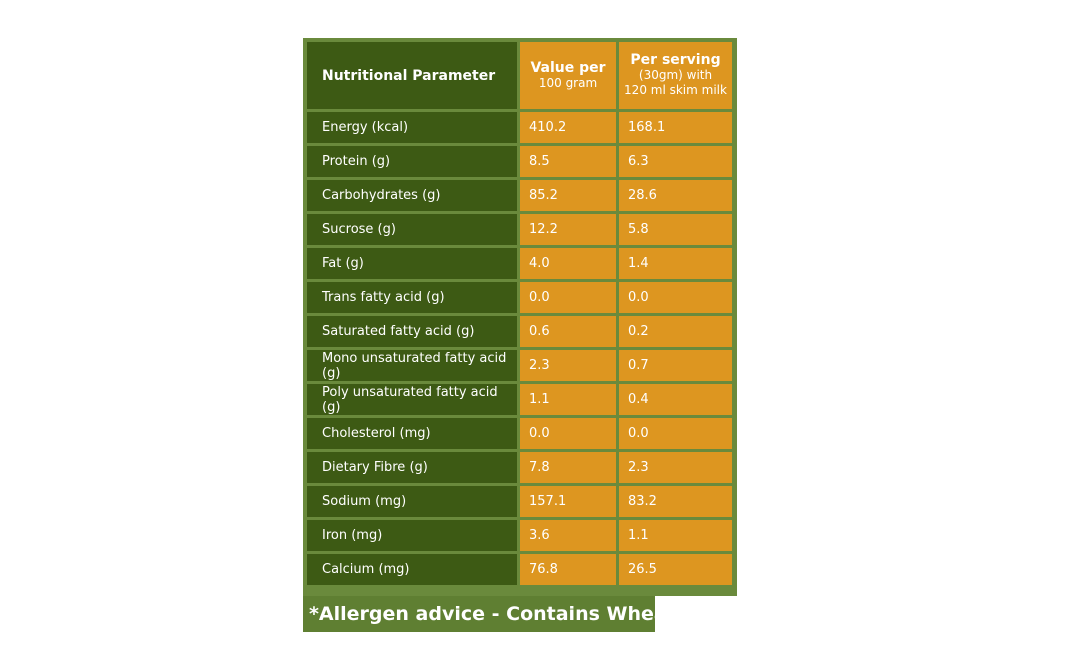 Image resolution: width=1068 pixels, height=671 pixels. What do you see at coordinates (675, 195) in the screenshot?
I see `row-value-per-serving: 28.6` at bounding box center [675, 195].